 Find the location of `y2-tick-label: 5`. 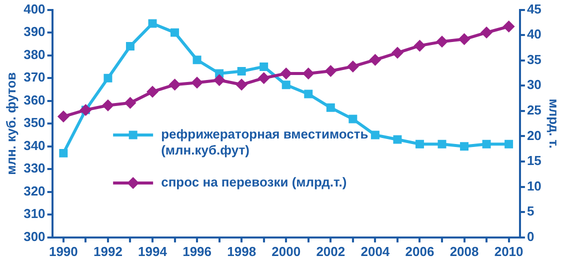

y2-tick-label: 5 is located at coordinates (530, 211).